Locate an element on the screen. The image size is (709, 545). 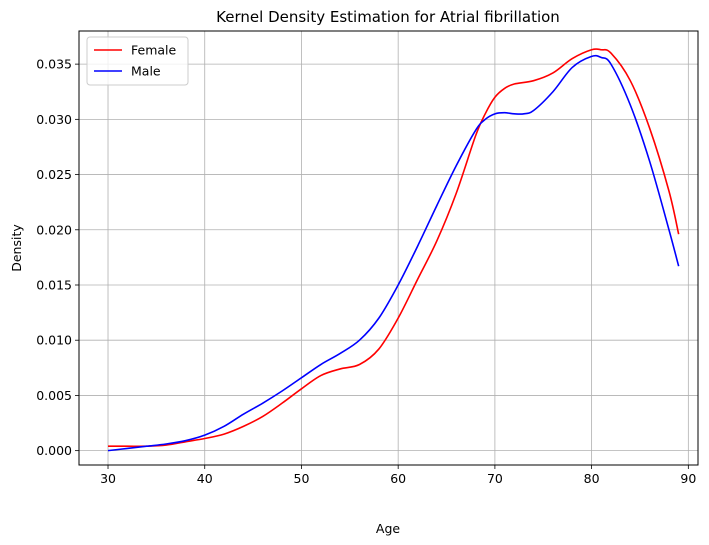
legend-label-male: Male is located at coordinates (146, 71).